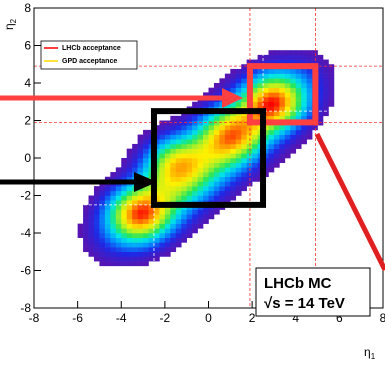  I want to click on info-box: LHCb MC √s = 14 TeV, so click(313, 292).